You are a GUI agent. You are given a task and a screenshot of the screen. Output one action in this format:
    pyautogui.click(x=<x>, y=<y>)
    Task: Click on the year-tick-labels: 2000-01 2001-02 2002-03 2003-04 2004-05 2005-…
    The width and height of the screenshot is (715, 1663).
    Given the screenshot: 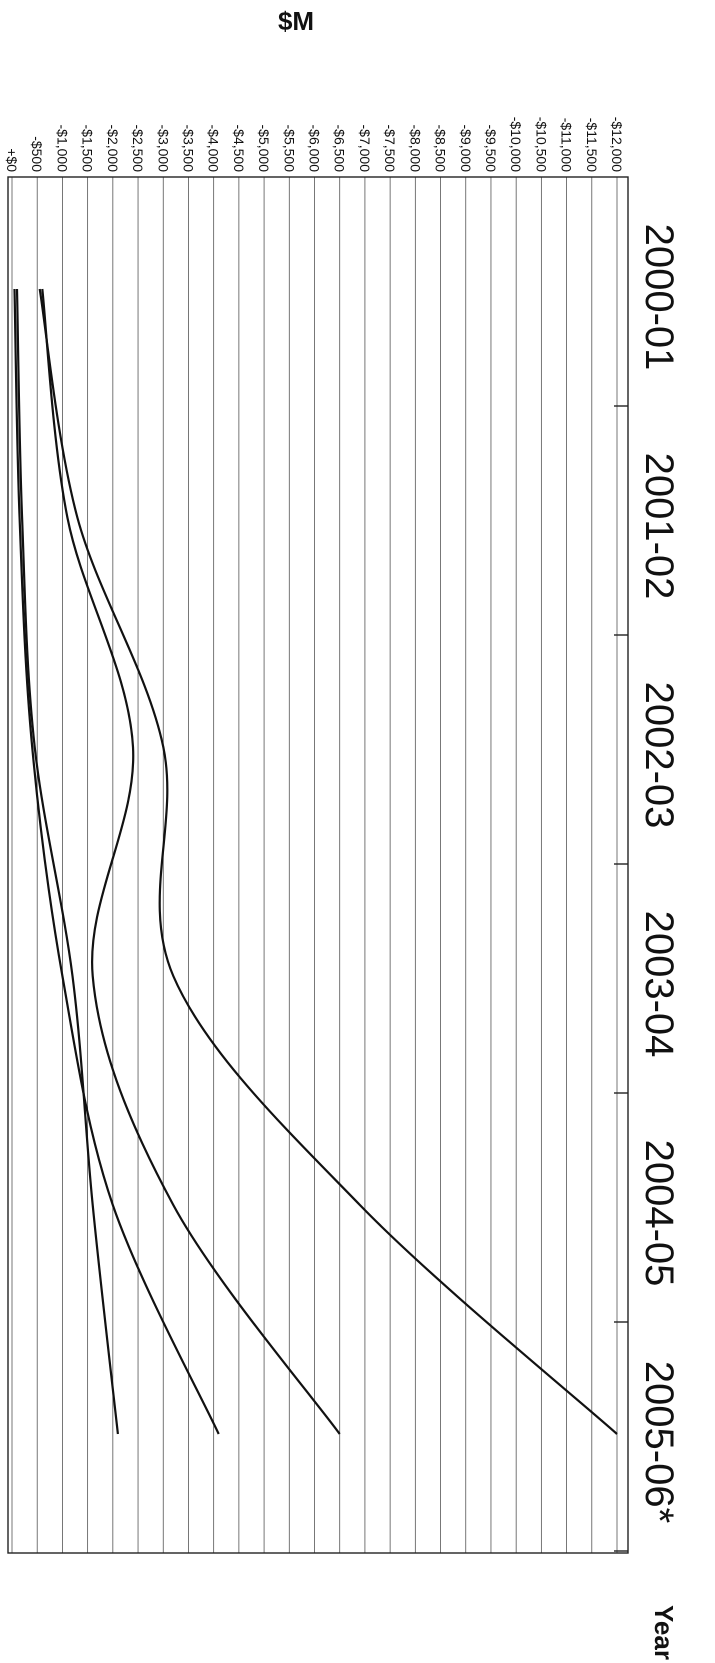 What is the action you would take?
    pyautogui.click(x=659, y=874)
    